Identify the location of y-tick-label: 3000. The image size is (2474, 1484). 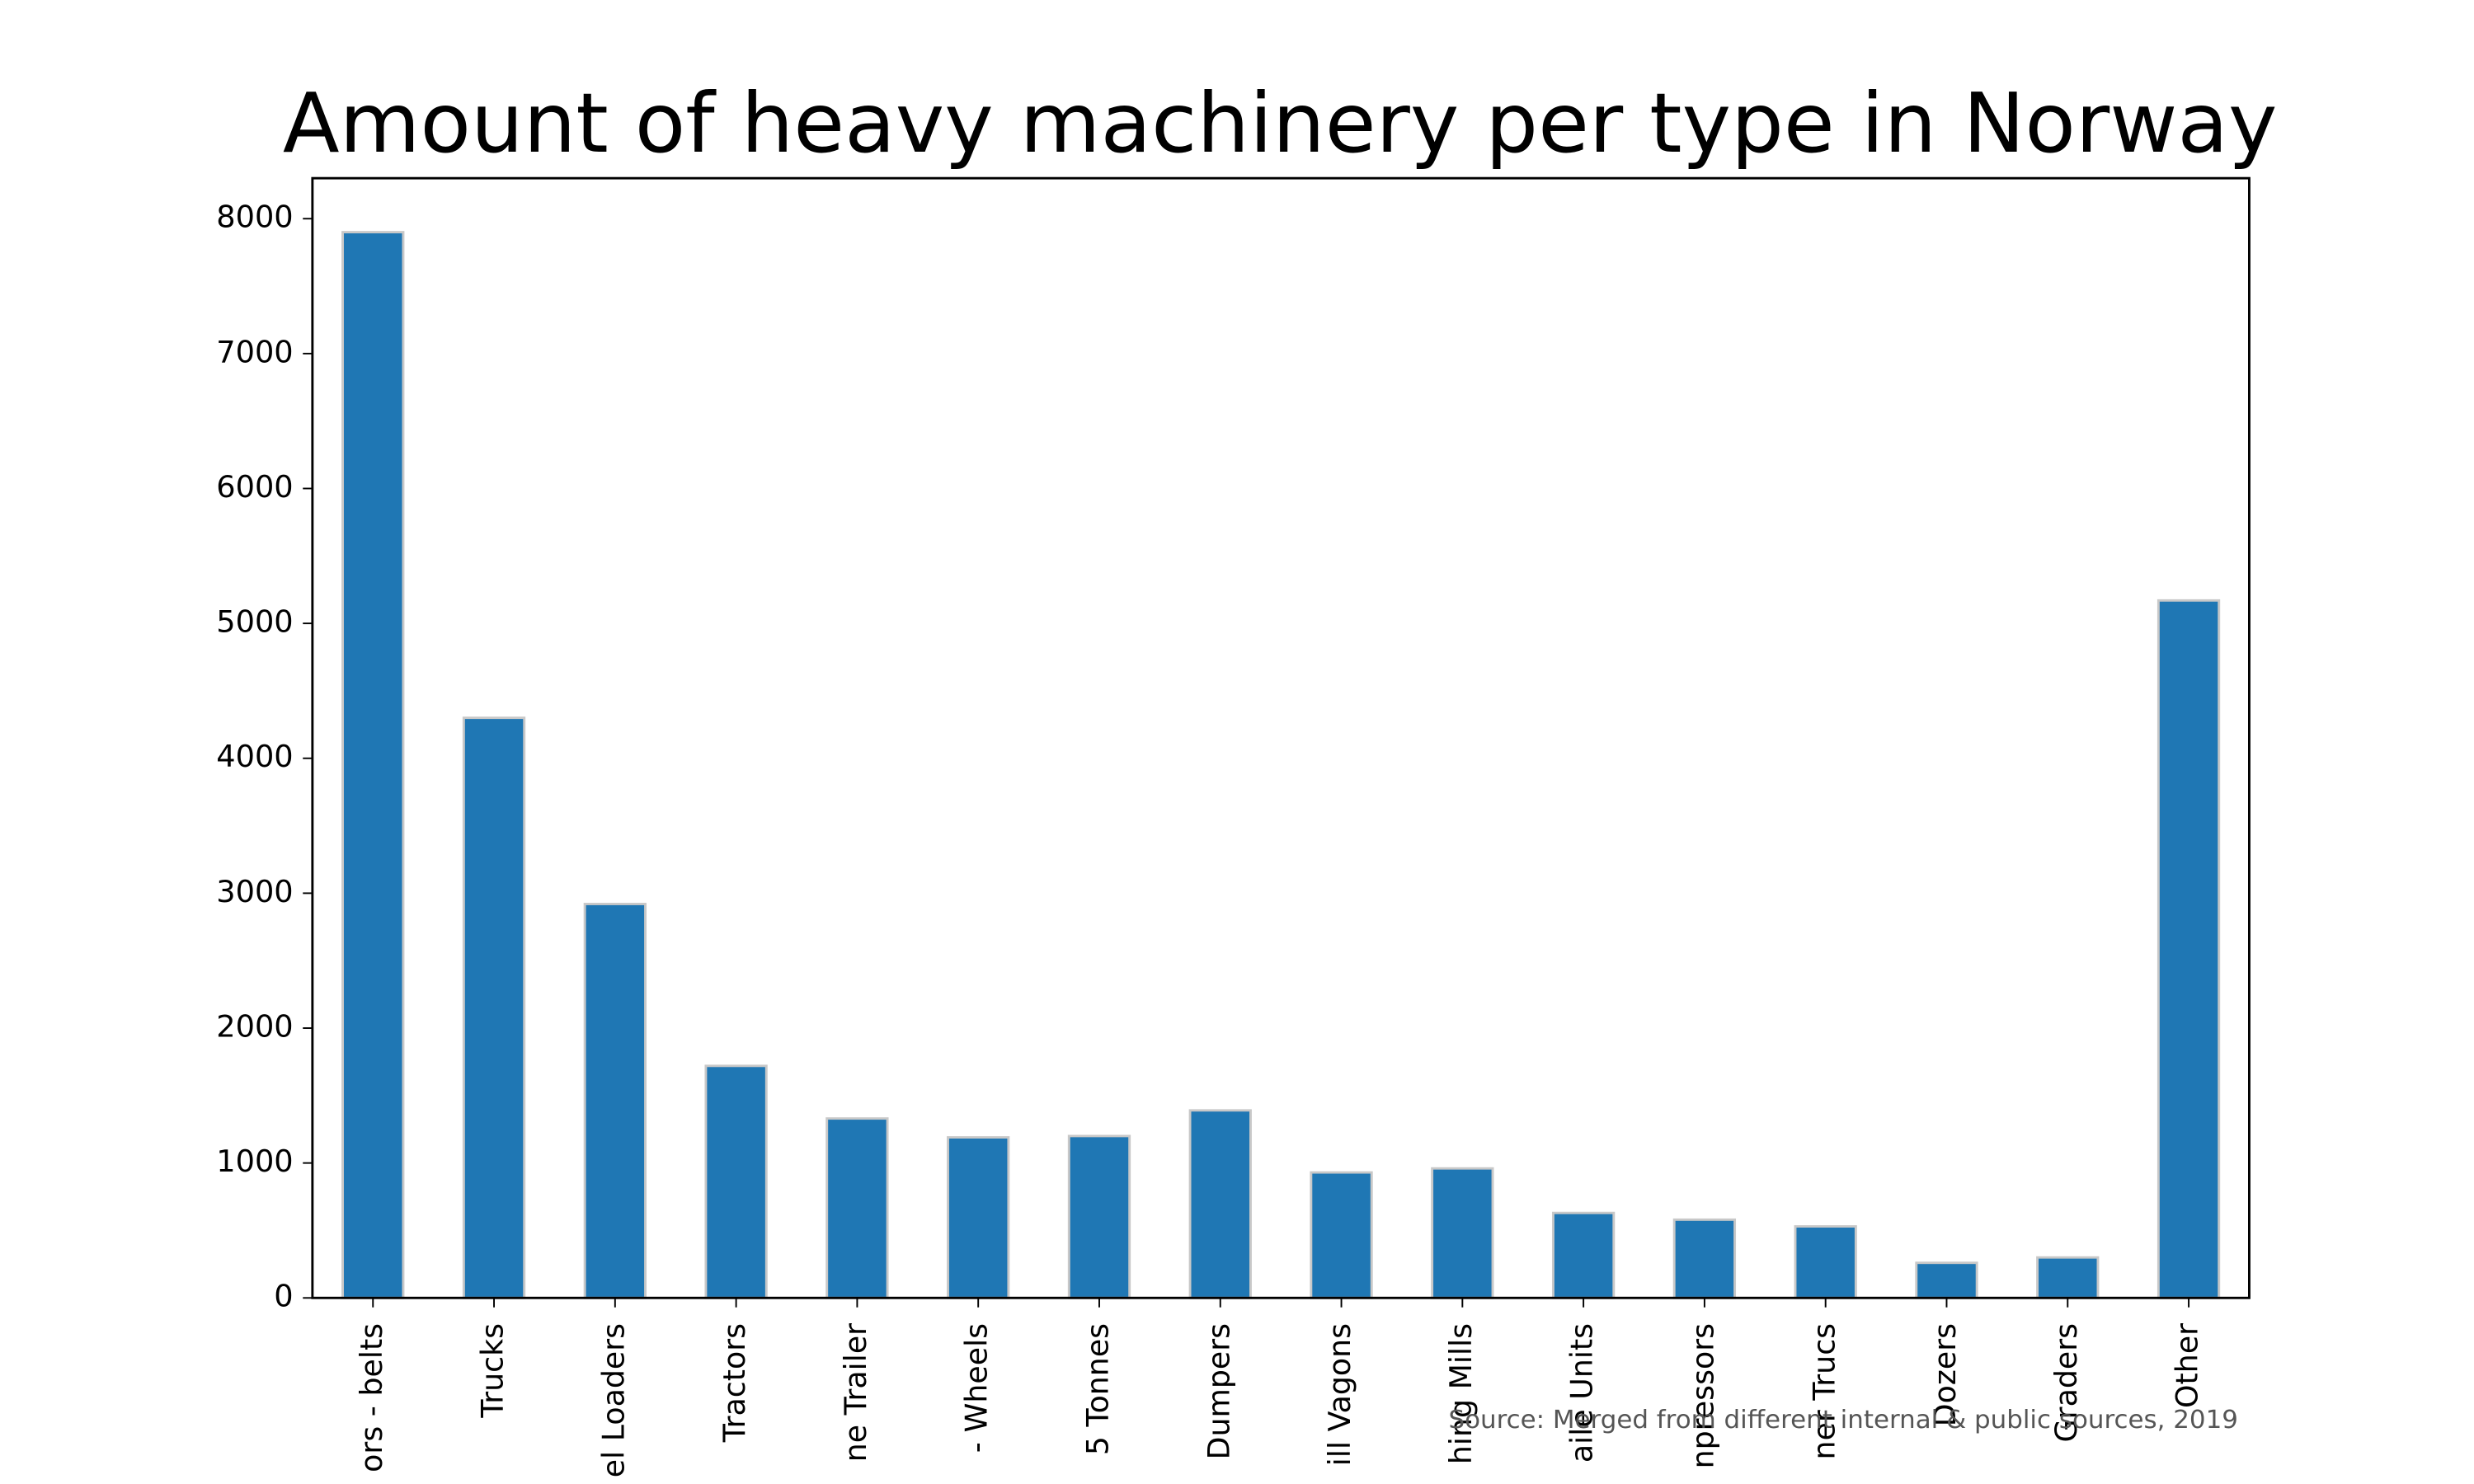
(254, 891).